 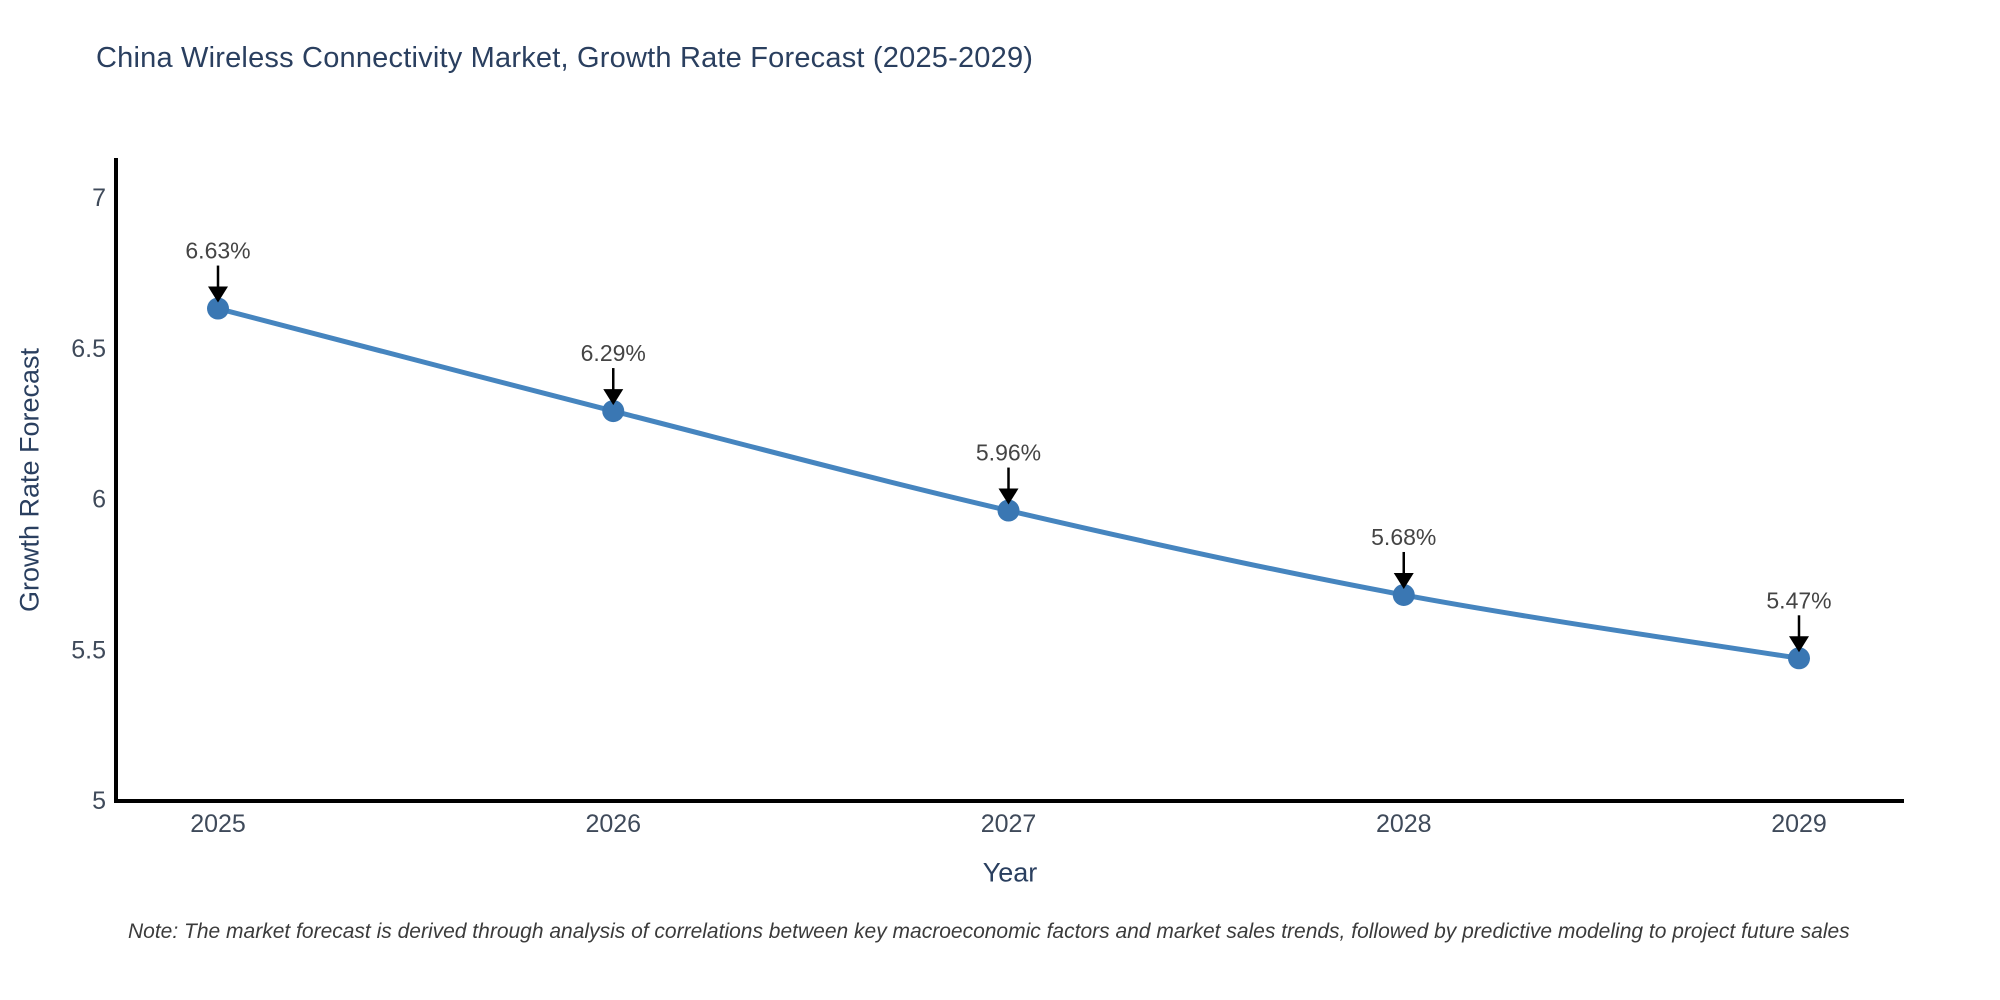 I want to click on y-tick-label: 6.5, so click(x=88, y=349).